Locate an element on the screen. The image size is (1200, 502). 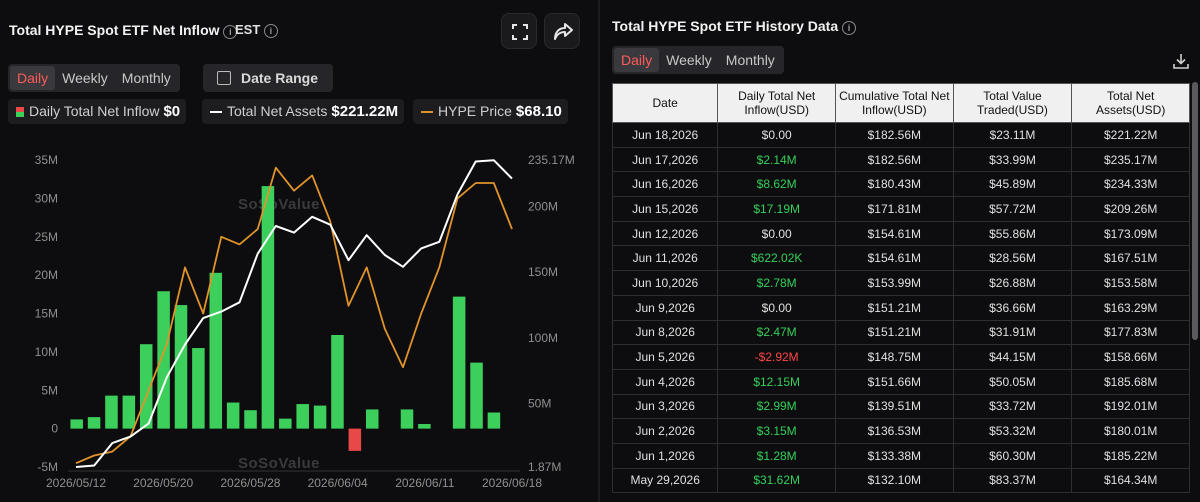
cell-date: Jun 2,2026 is located at coordinates (665, 431).